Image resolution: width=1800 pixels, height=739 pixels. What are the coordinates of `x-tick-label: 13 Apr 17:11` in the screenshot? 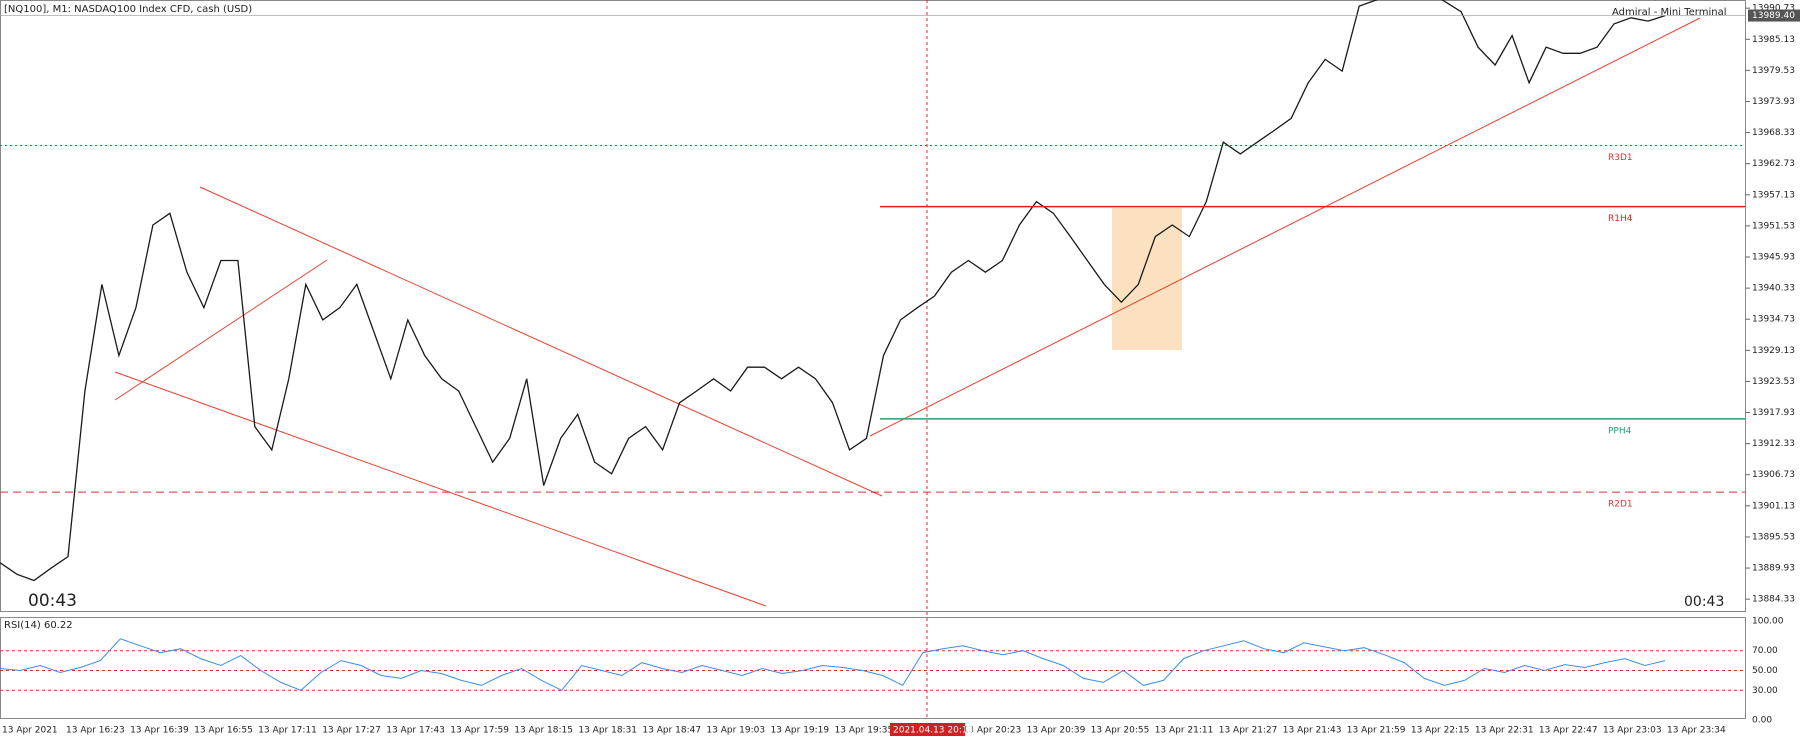 It's located at (287, 731).